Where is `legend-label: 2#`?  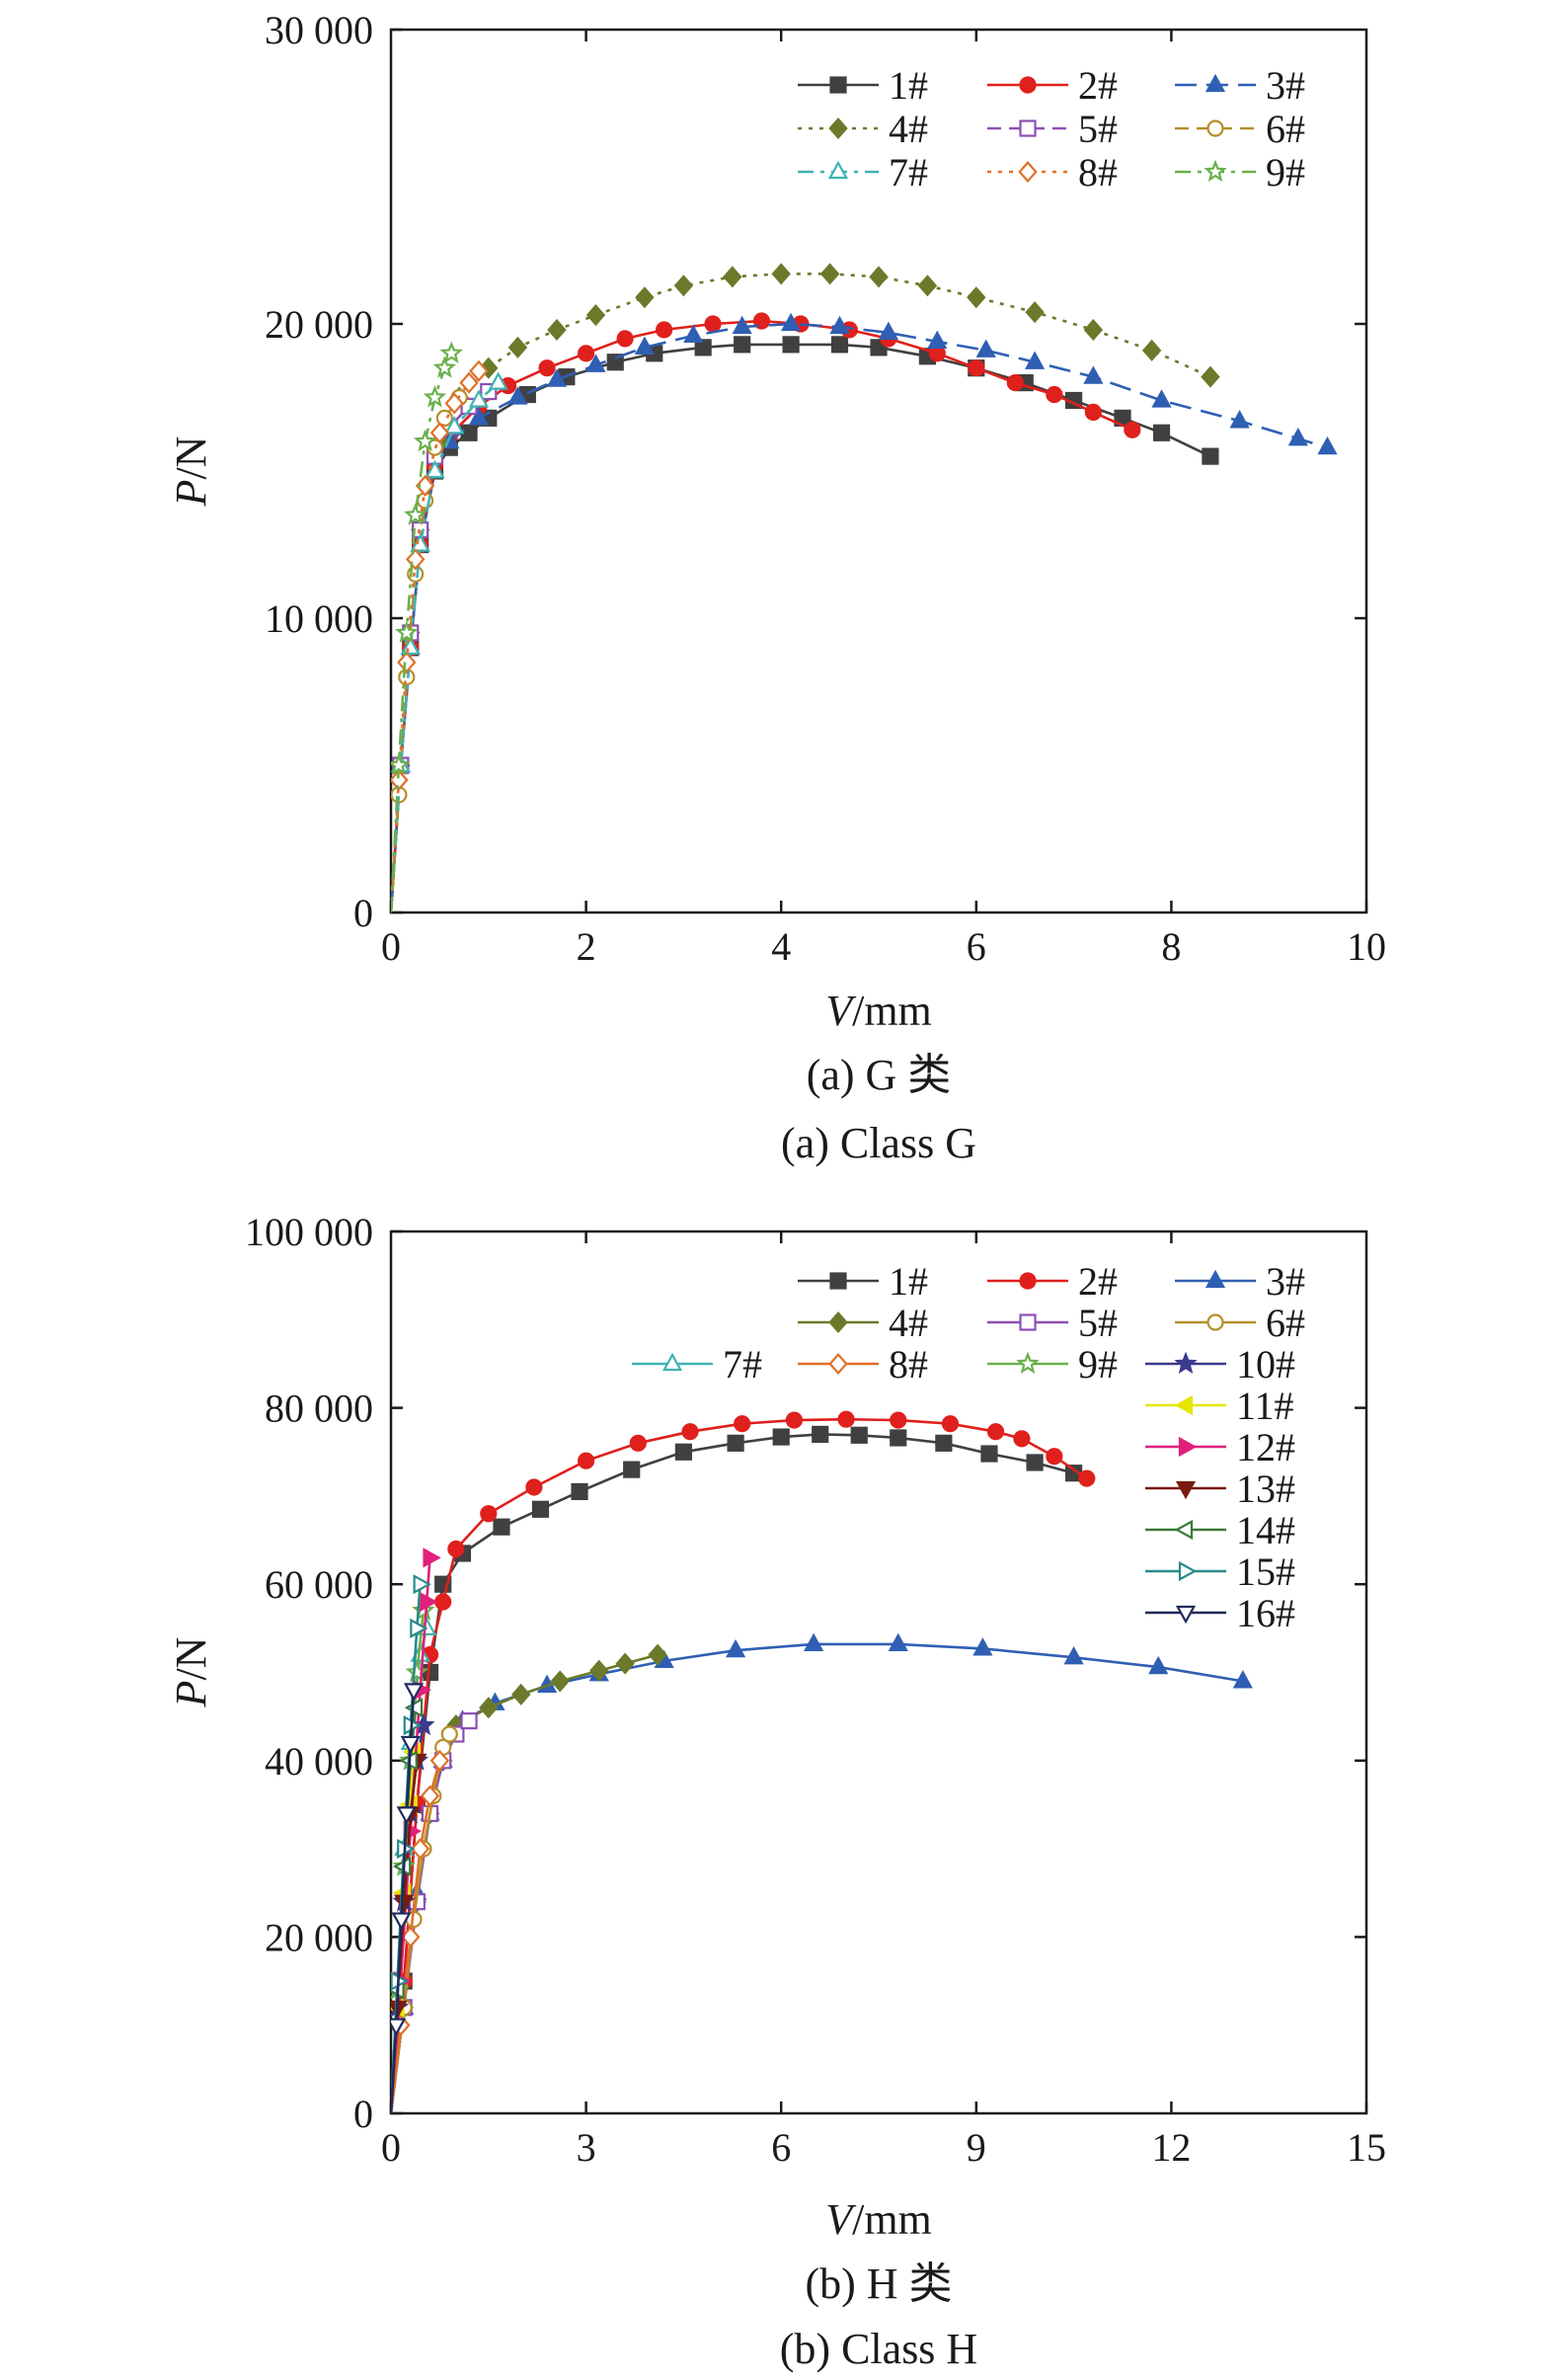
legend-label: 2# is located at coordinates (1098, 85).